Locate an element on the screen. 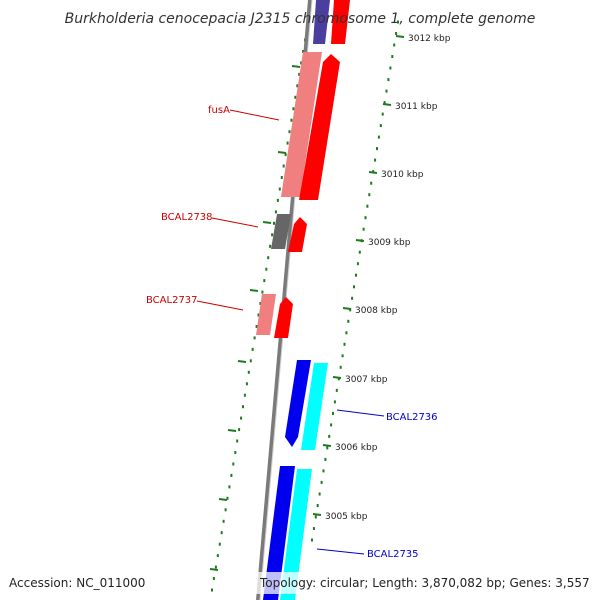 Image resolution: width=600 pixels, height=600 pixels. gene-fusA-red is located at coordinates (319, 127).